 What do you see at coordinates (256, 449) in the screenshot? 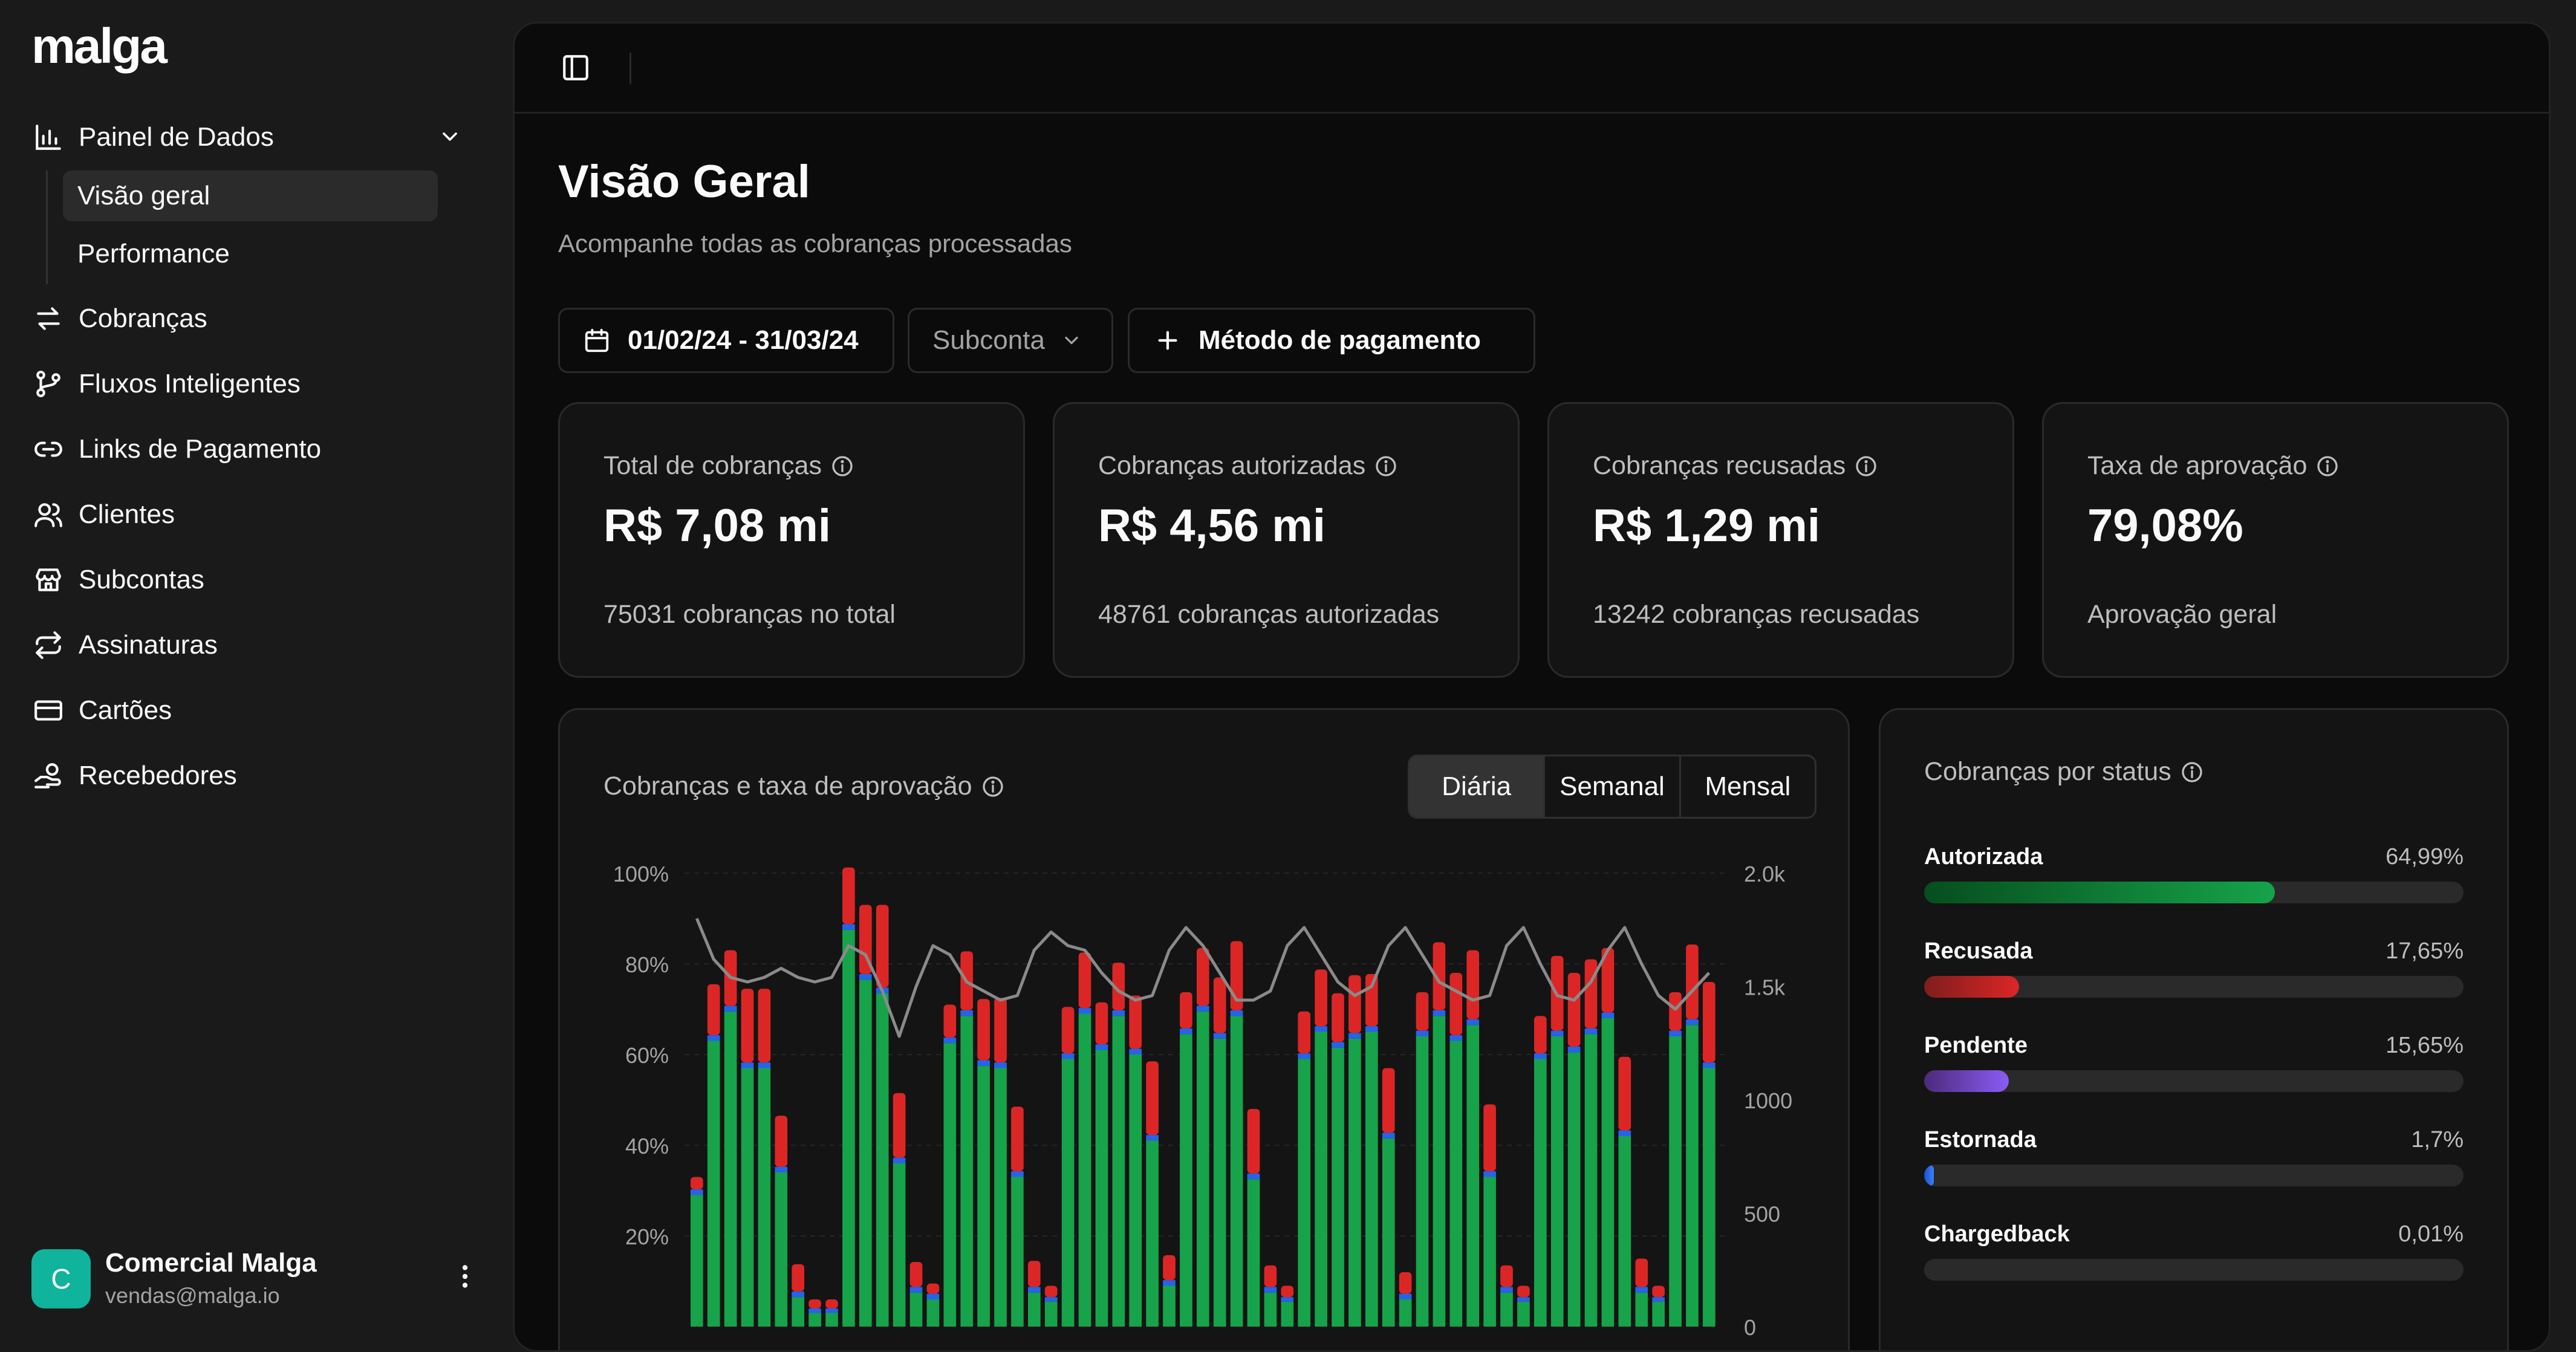
I see `sidebar-item-links-de-pagamento: Links de Pagamento` at bounding box center [256, 449].